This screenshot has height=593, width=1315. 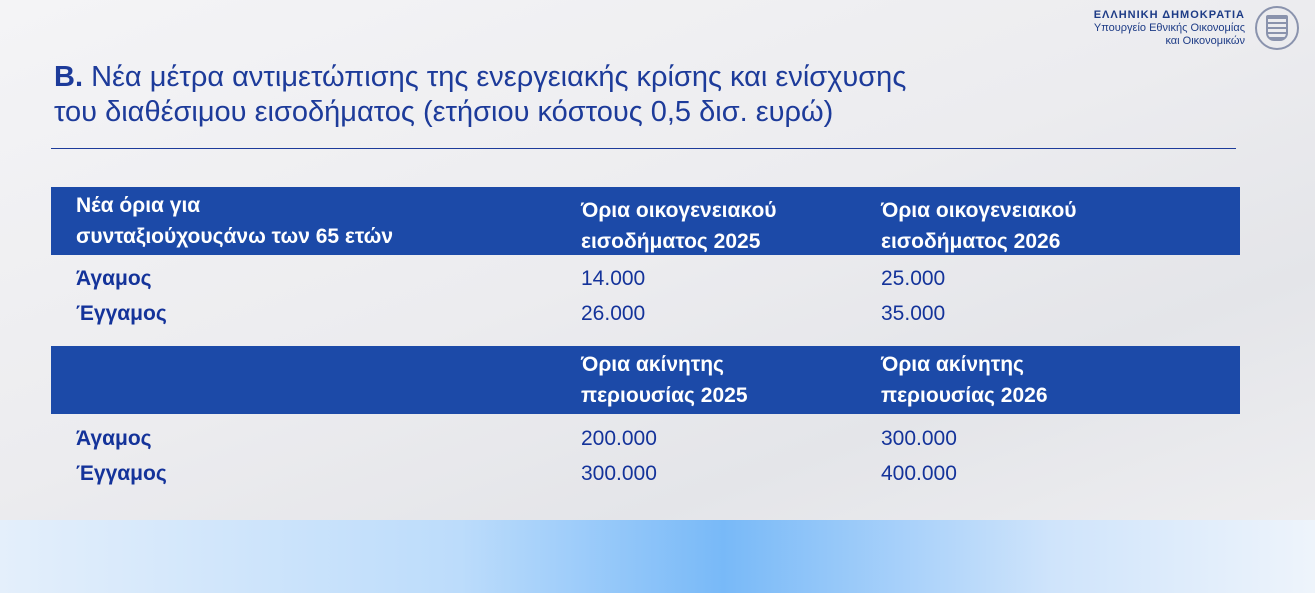 I want to click on table2-header-2026: Όρια ακίνητης περιουσίας 2026, so click(x=964, y=380).